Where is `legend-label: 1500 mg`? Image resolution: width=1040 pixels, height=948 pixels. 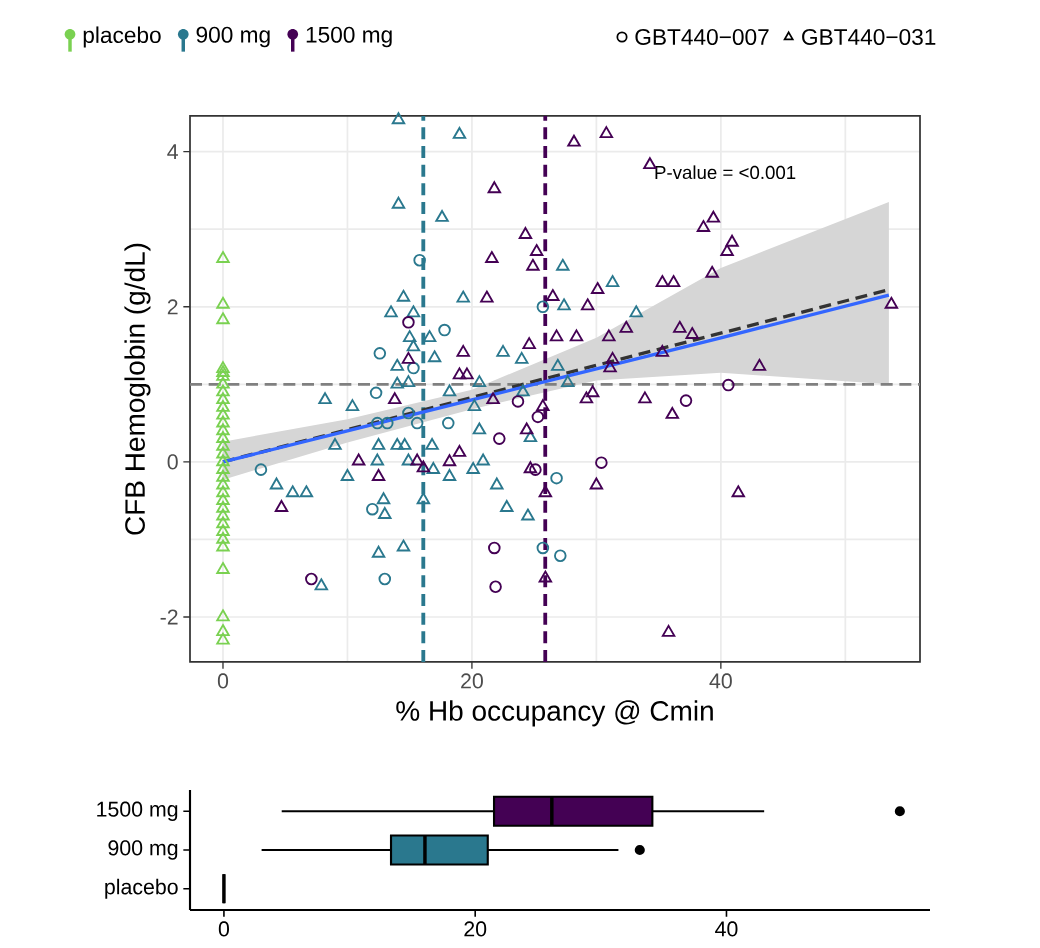 legend-label: 1500 mg is located at coordinates (349, 37).